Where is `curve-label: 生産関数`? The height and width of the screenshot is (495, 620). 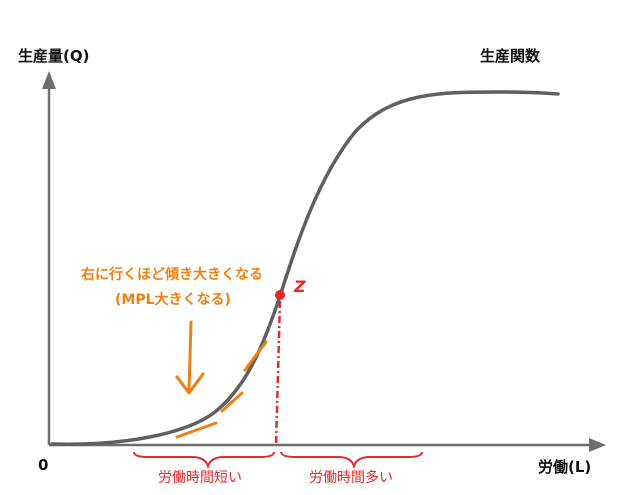
curve-label: 生産関数 is located at coordinates (510, 56).